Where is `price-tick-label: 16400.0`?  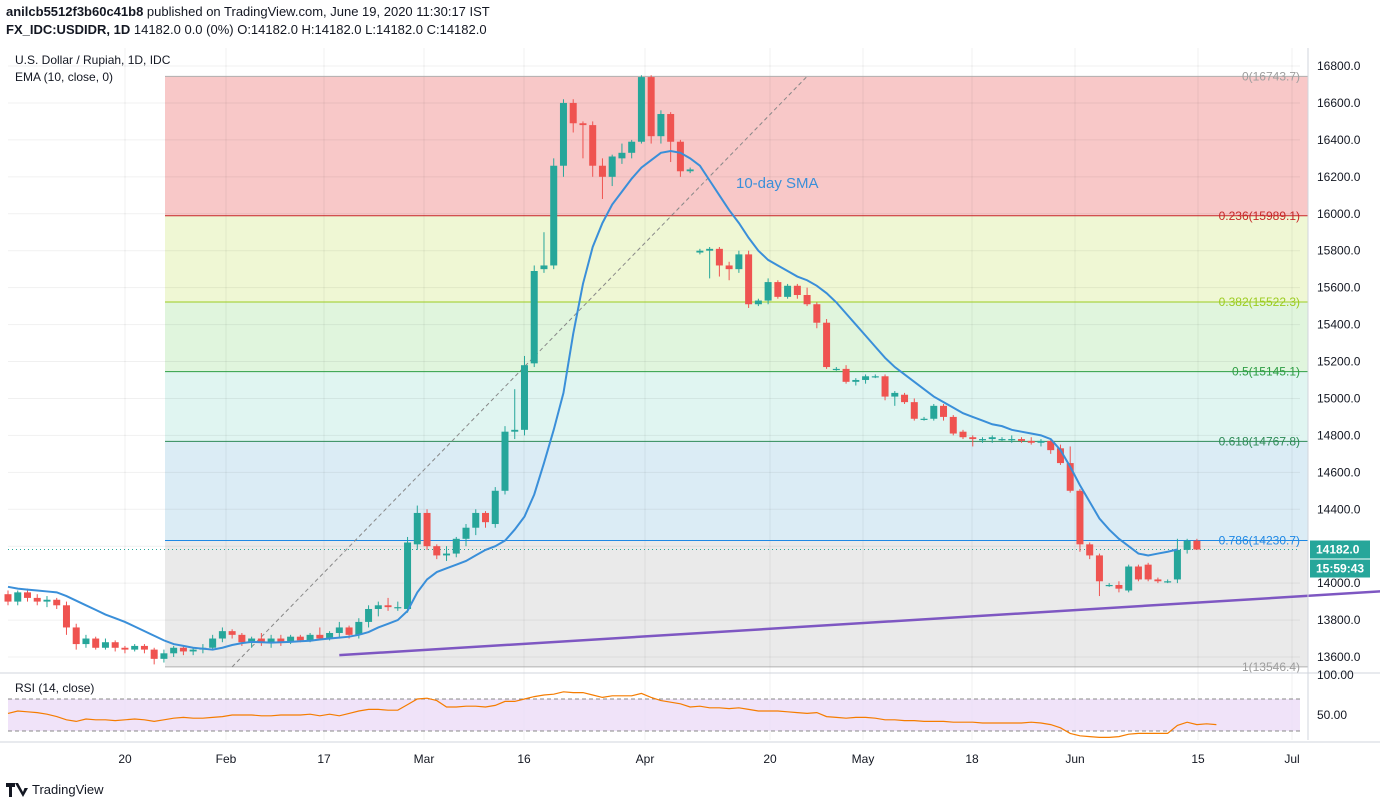 price-tick-label: 16400.0 is located at coordinates (1339, 140).